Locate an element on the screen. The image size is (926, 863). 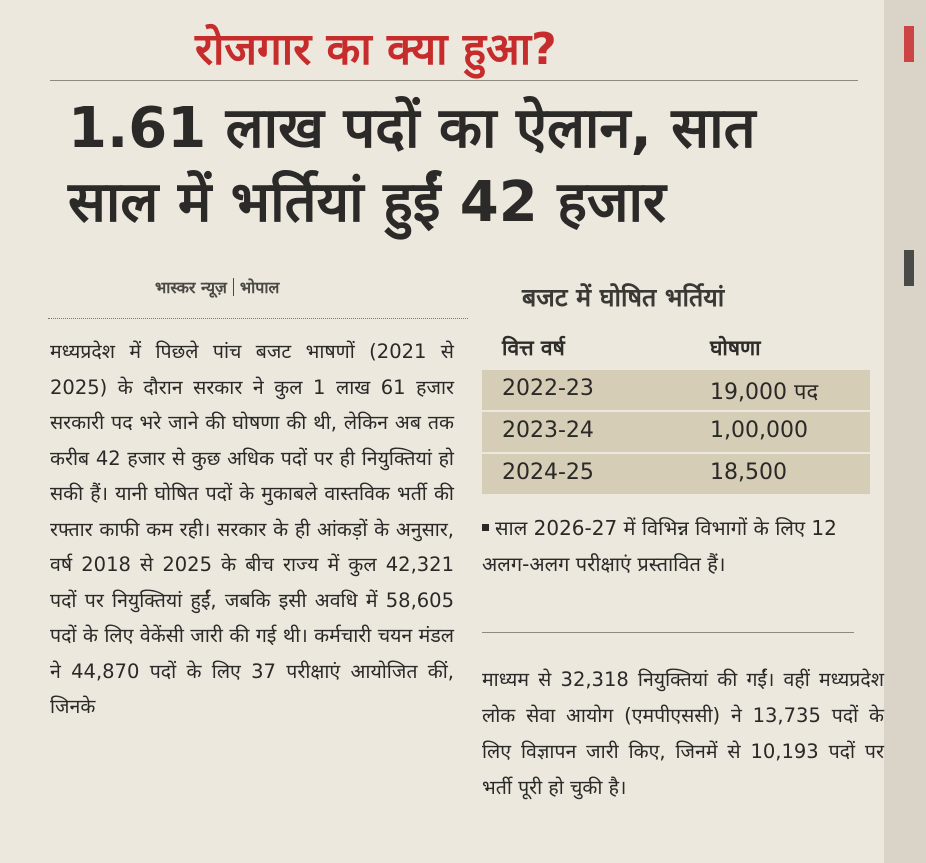
right-divider is located at coordinates (668, 632).